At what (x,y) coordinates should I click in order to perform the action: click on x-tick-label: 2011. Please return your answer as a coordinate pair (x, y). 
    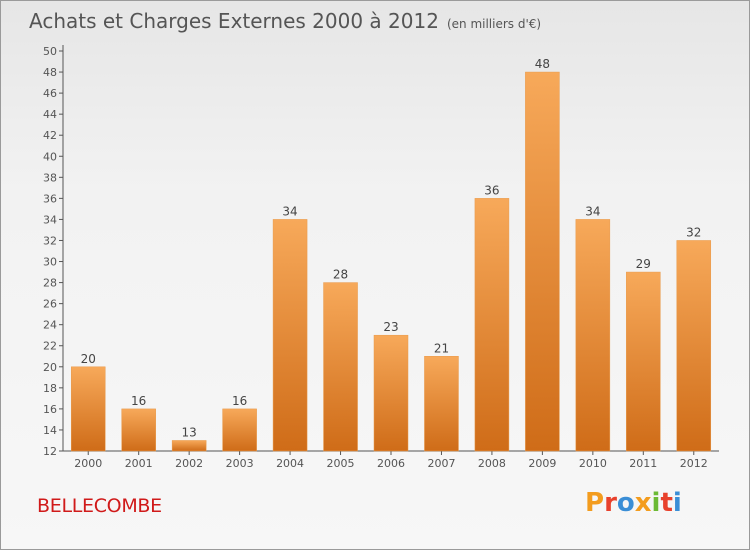
    Looking at the image, I should click on (643, 463).